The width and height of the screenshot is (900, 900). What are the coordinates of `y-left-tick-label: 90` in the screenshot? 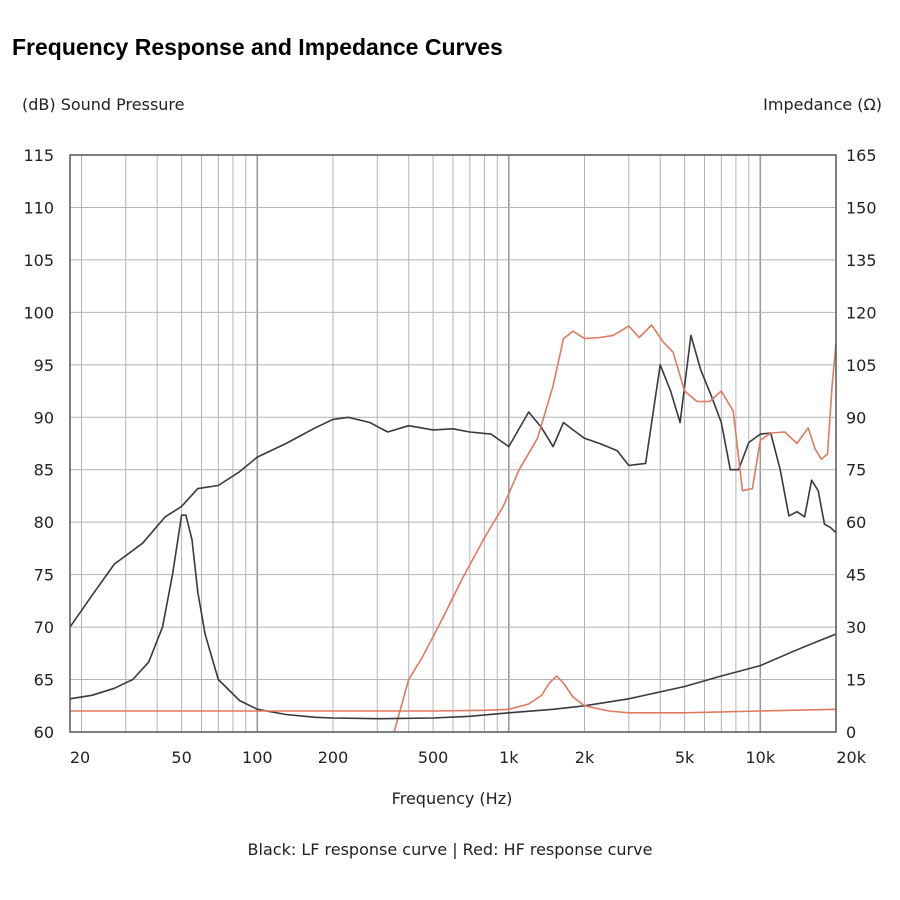 It's located at (44, 417).